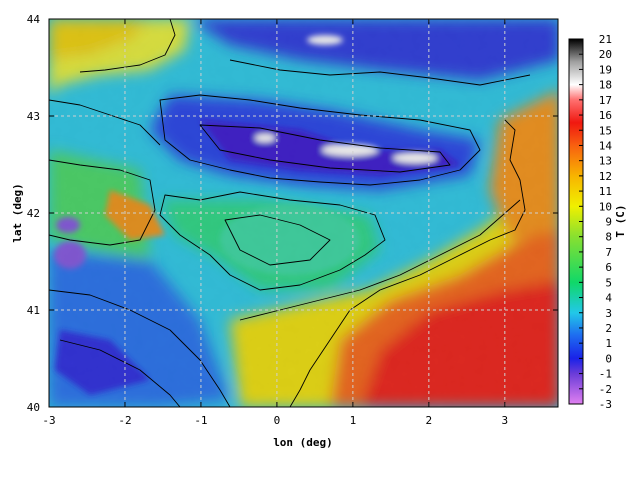 The height and width of the screenshot is (480, 640). What do you see at coordinates (608, 282) in the screenshot?
I see `colorbar-tick-label: 5` at bounding box center [608, 282].